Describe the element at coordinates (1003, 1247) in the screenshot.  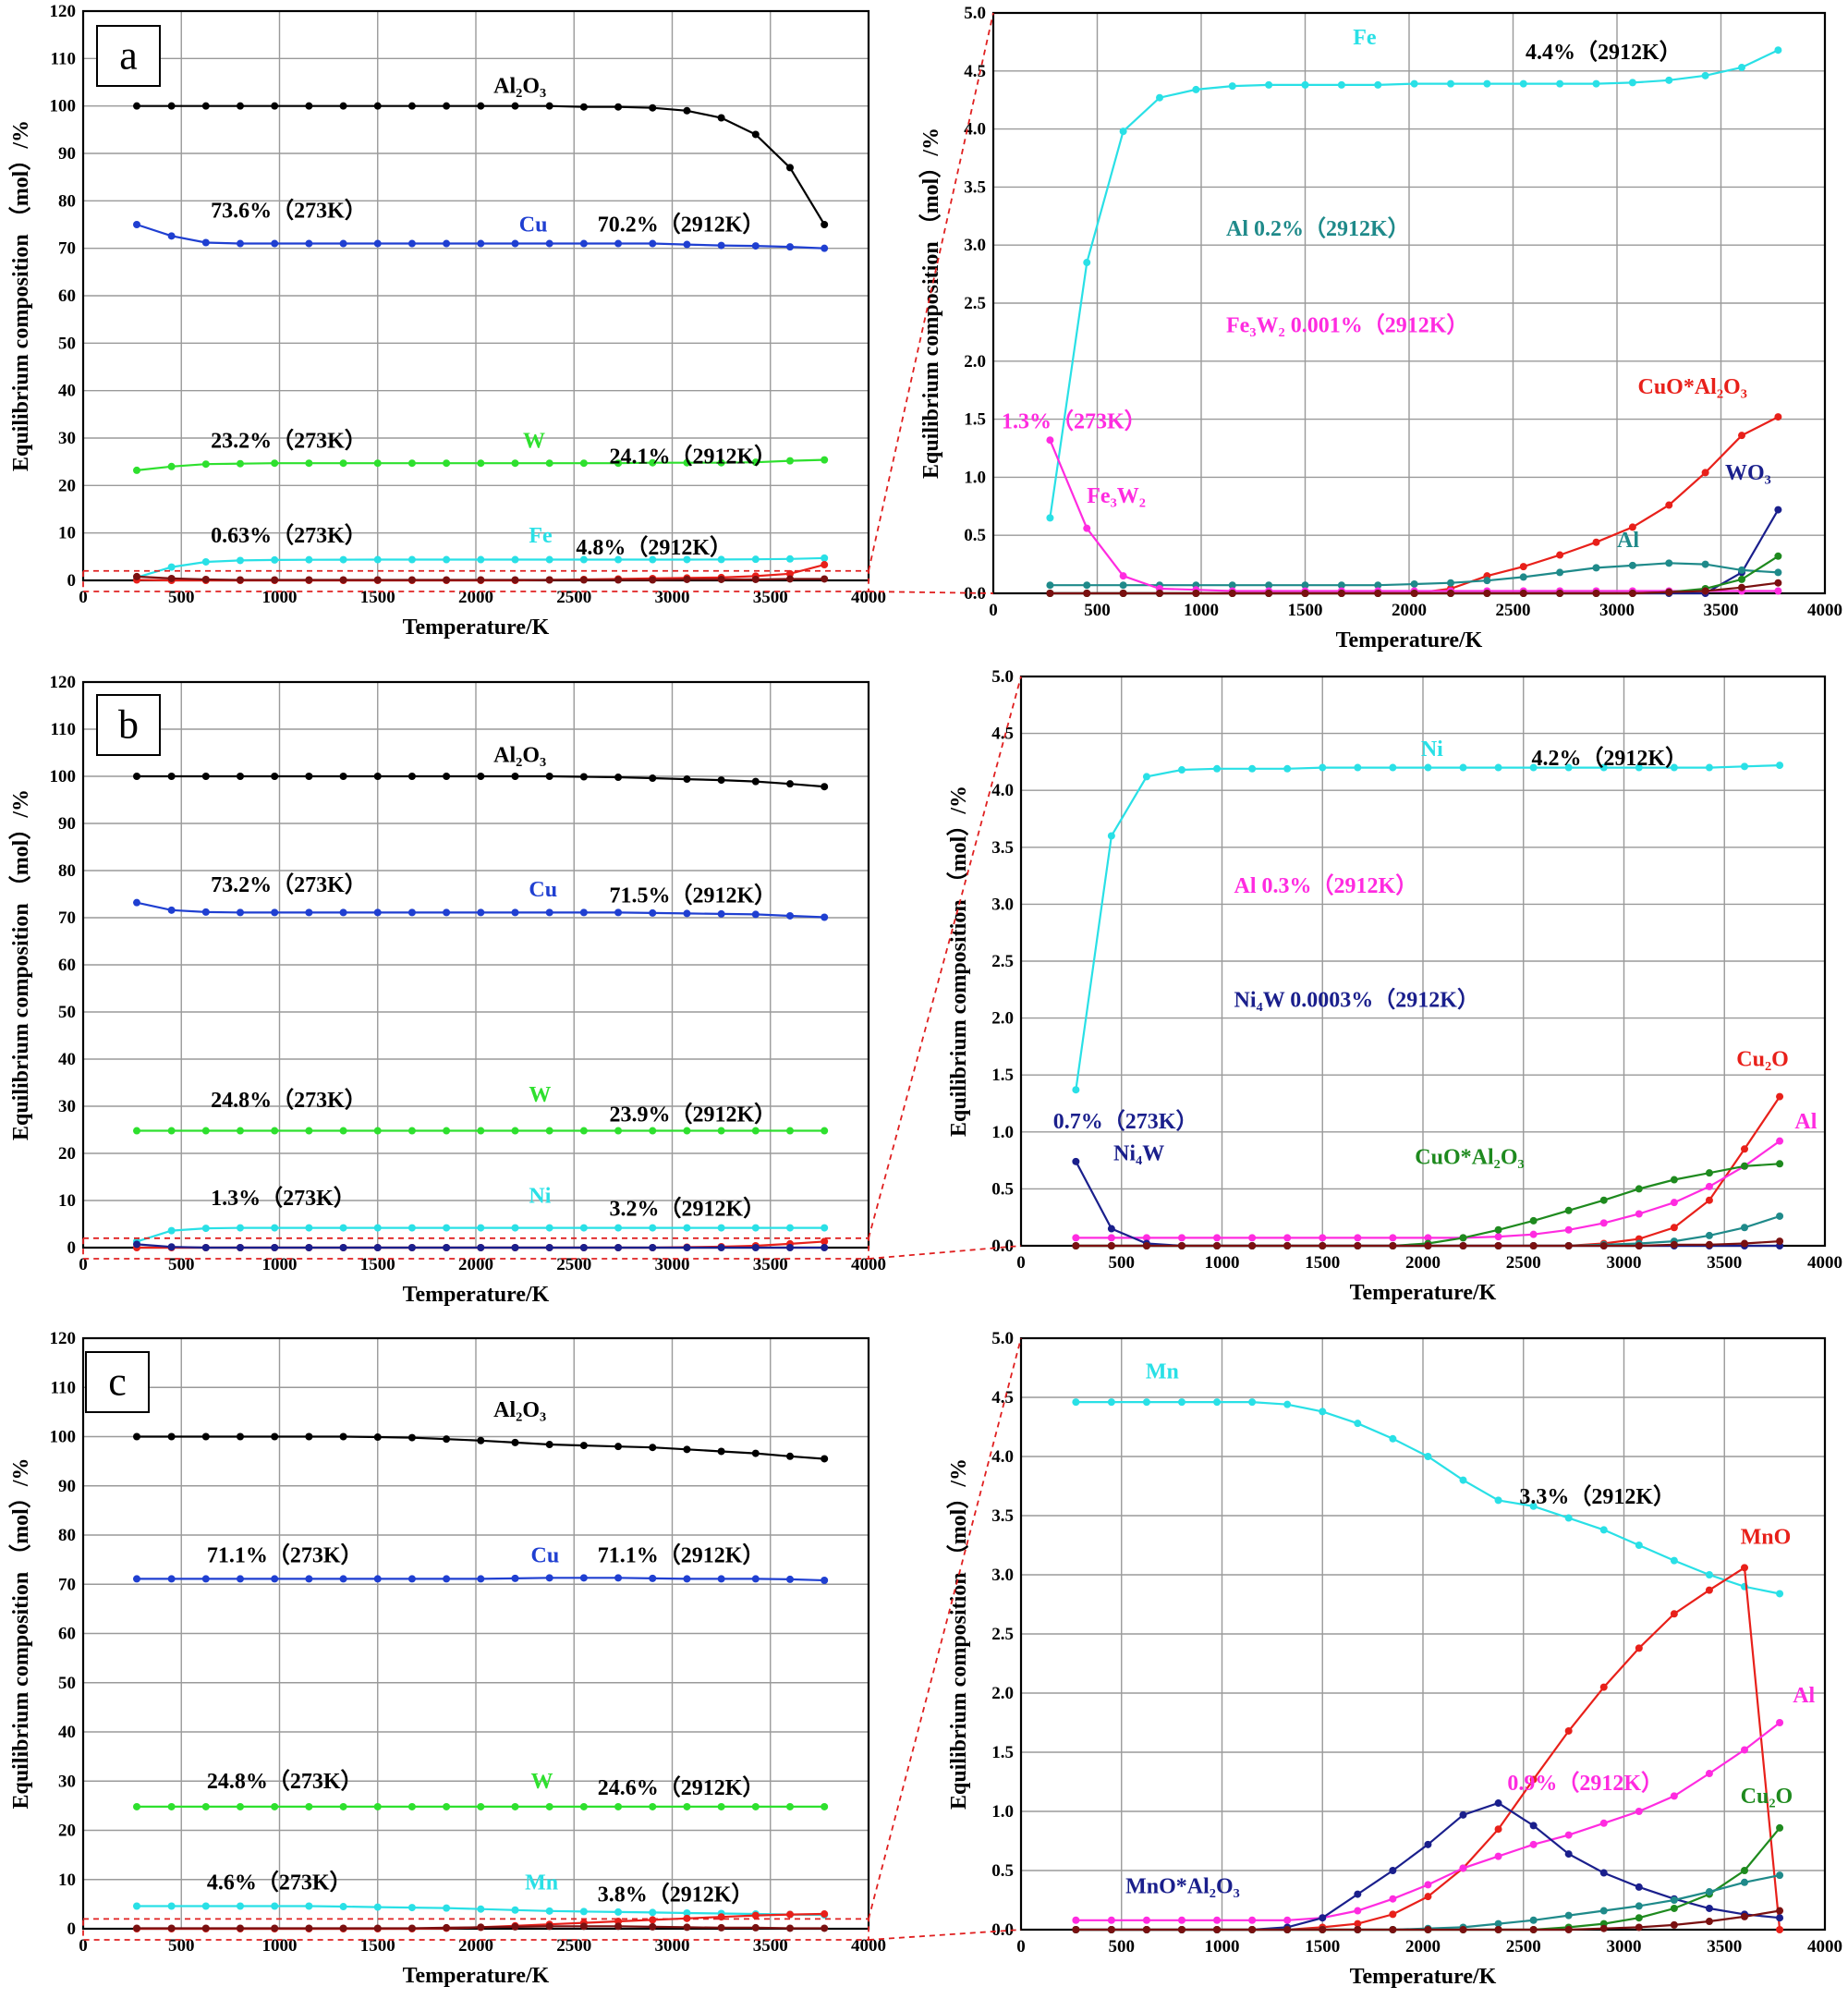
I see `y-tick-label: 0.0` at that location.